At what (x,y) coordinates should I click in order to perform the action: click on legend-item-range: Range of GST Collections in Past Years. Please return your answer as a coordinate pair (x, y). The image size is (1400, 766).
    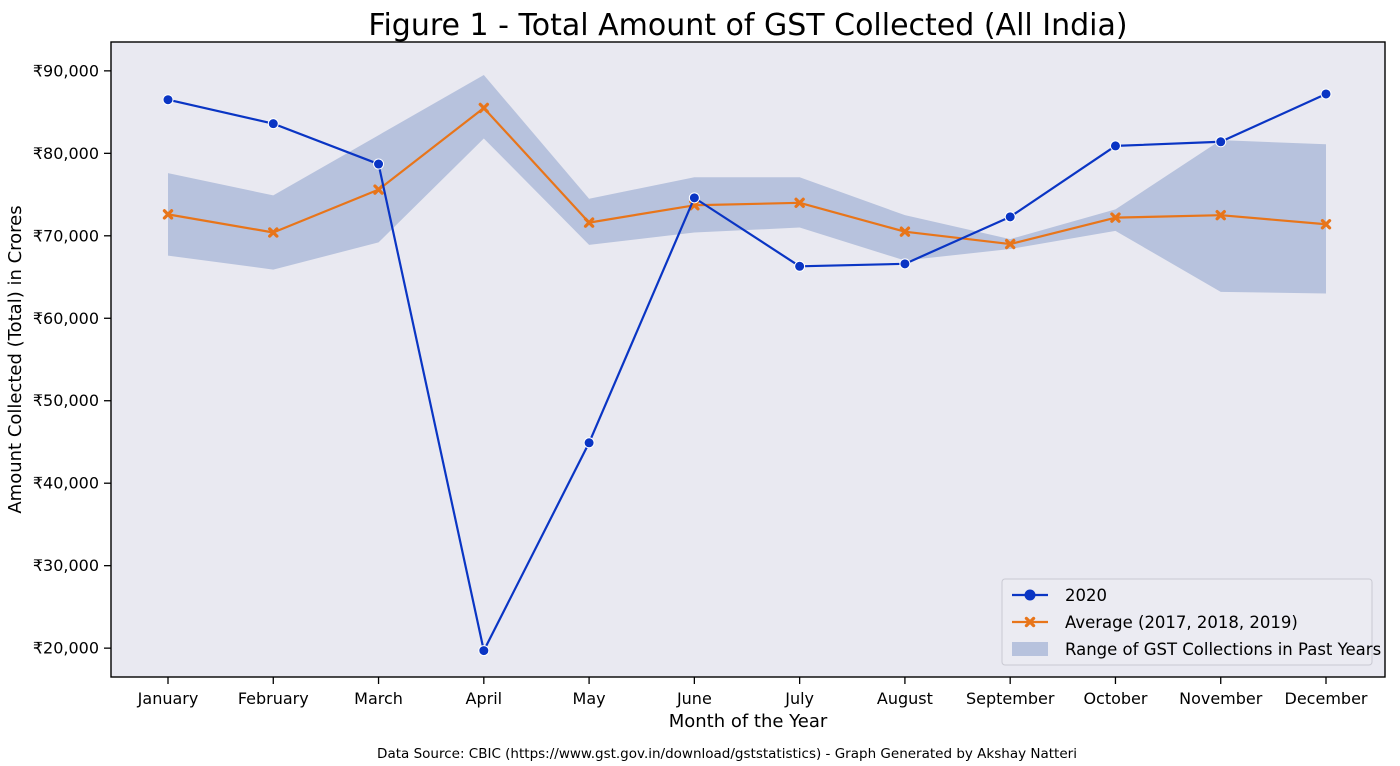
    Looking at the image, I should click on (1196, 649).